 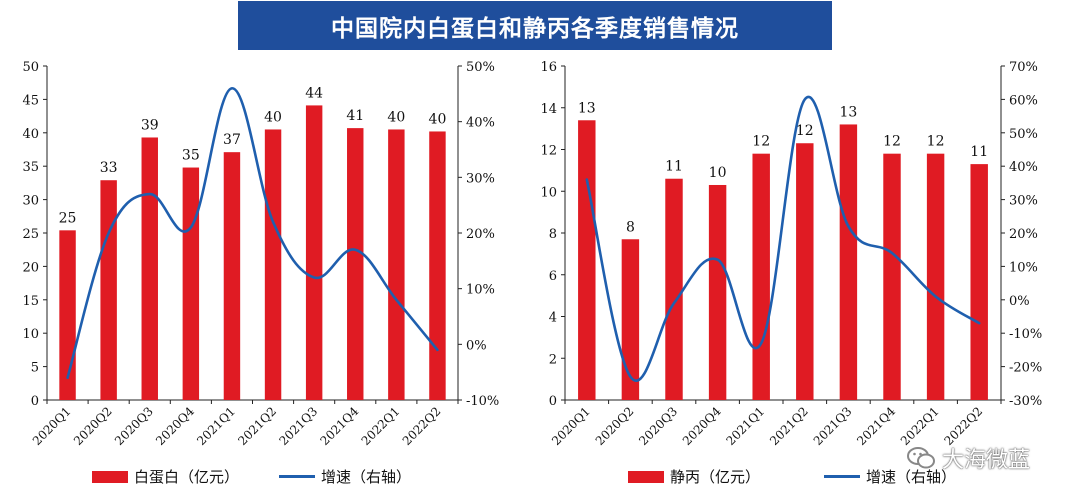 What do you see at coordinates (985, 460) in the screenshot?
I see `watermark-text: 大海微蓝` at bounding box center [985, 460].